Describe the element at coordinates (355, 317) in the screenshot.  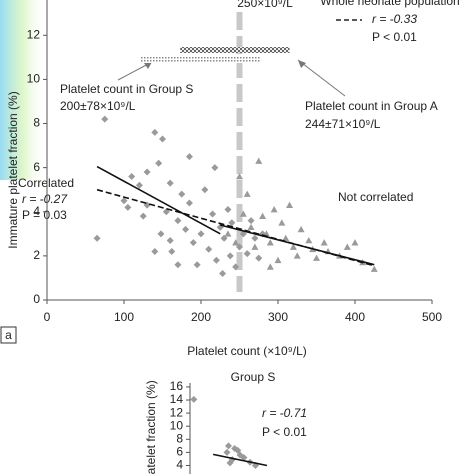
I see `x-tick-label: 400` at that location.